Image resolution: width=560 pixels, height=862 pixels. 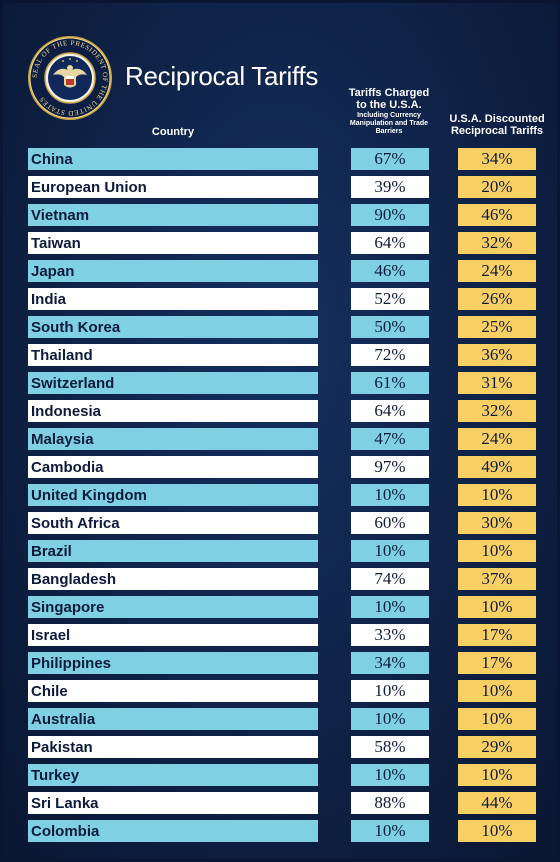 What do you see at coordinates (497, 803) in the screenshot?
I see `reciprocal-tariff-cell: 44%` at bounding box center [497, 803].